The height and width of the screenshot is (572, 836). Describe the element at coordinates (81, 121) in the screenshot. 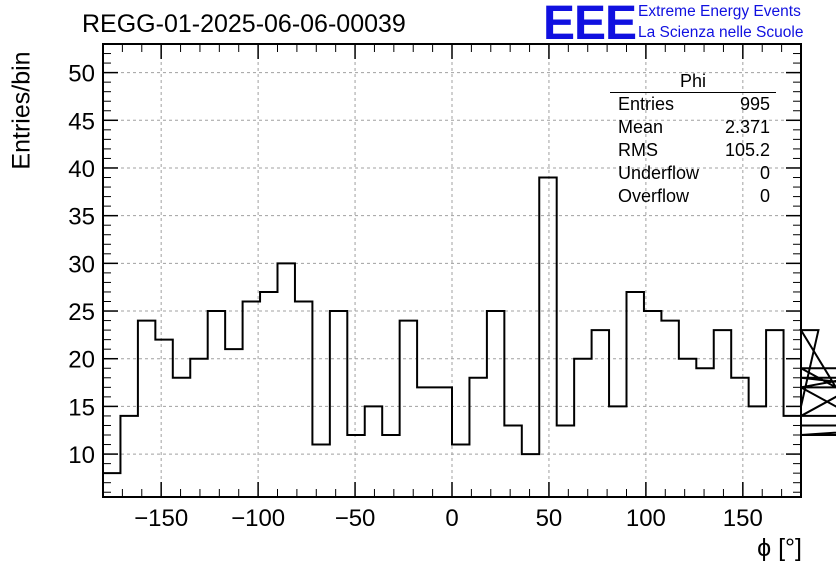

I see `y-tick-label: 45` at that location.